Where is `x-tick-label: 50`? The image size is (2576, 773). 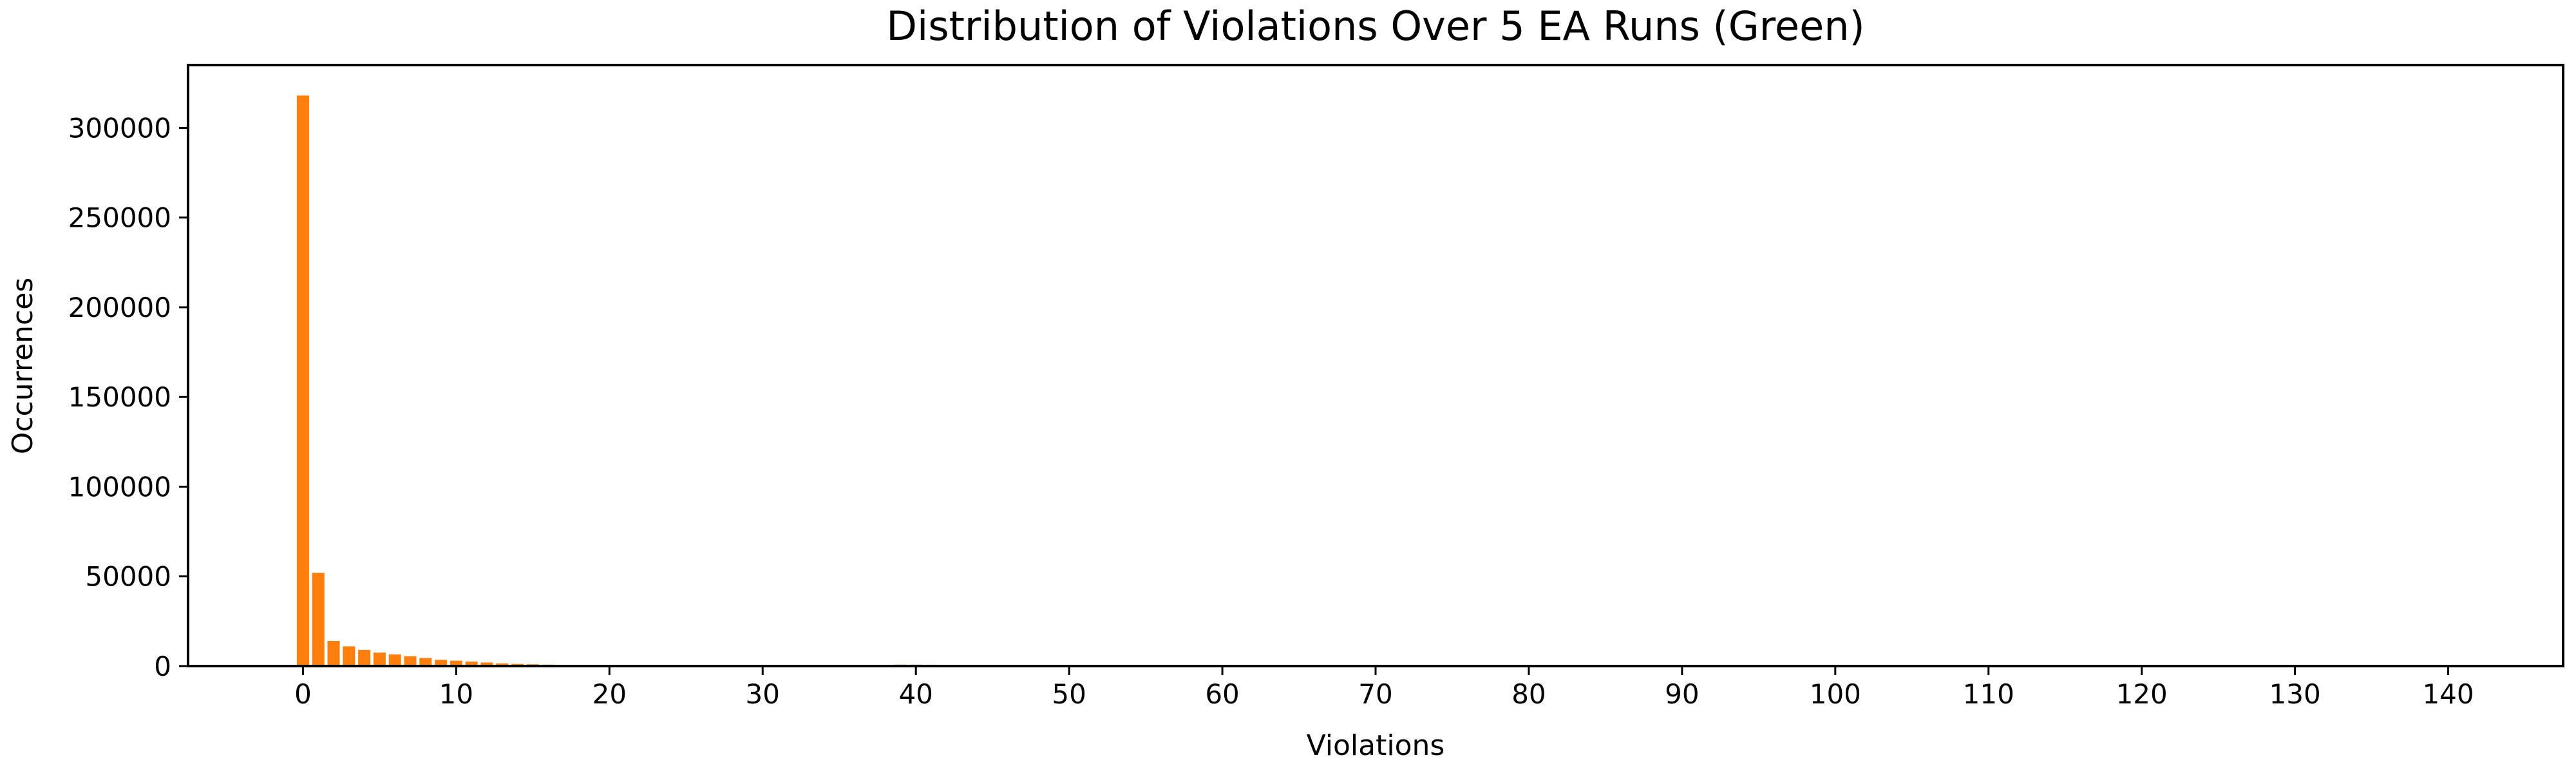 x-tick-label: 50 is located at coordinates (1069, 694).